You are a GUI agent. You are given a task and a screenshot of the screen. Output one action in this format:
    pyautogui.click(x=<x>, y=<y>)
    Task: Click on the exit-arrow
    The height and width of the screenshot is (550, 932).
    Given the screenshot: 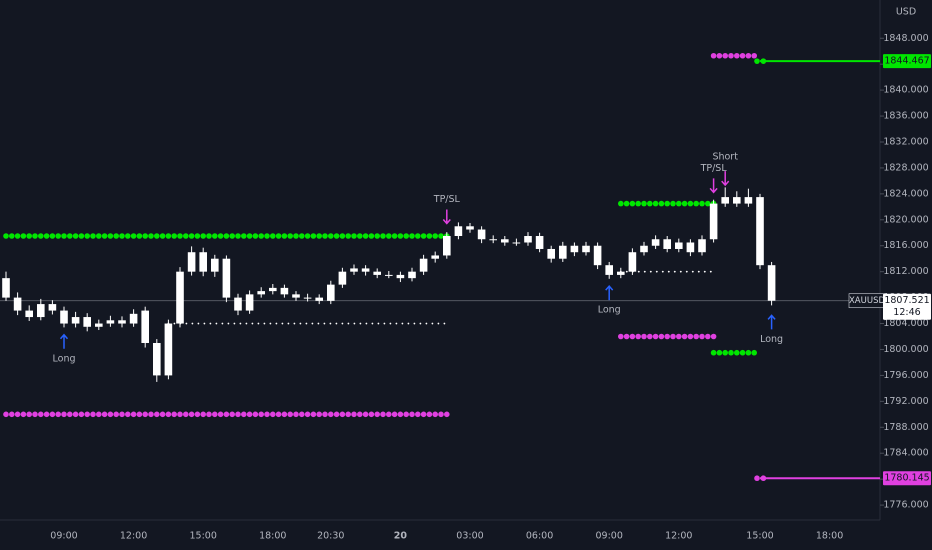 What is the action you would take?
    pyautogui.click(x=446, y=217)
    